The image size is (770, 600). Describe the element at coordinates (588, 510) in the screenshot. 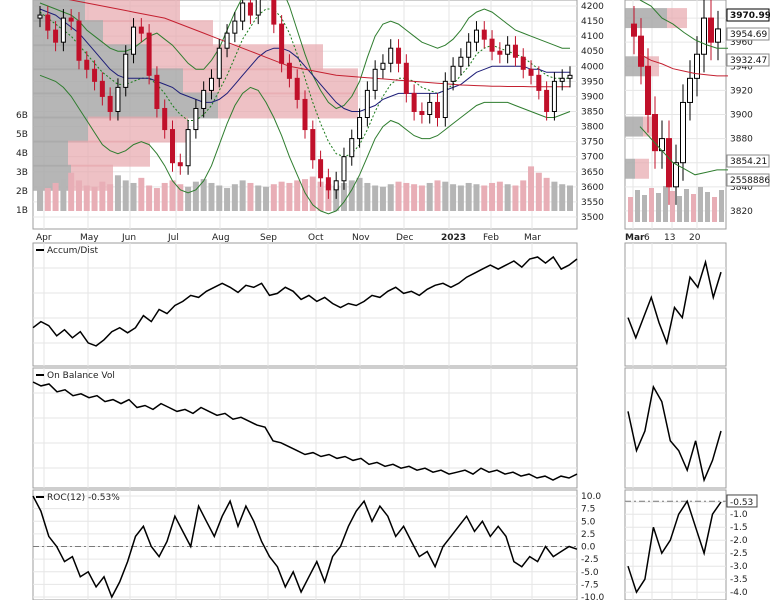

I see `roc-tick-label: 7.5` at that location.